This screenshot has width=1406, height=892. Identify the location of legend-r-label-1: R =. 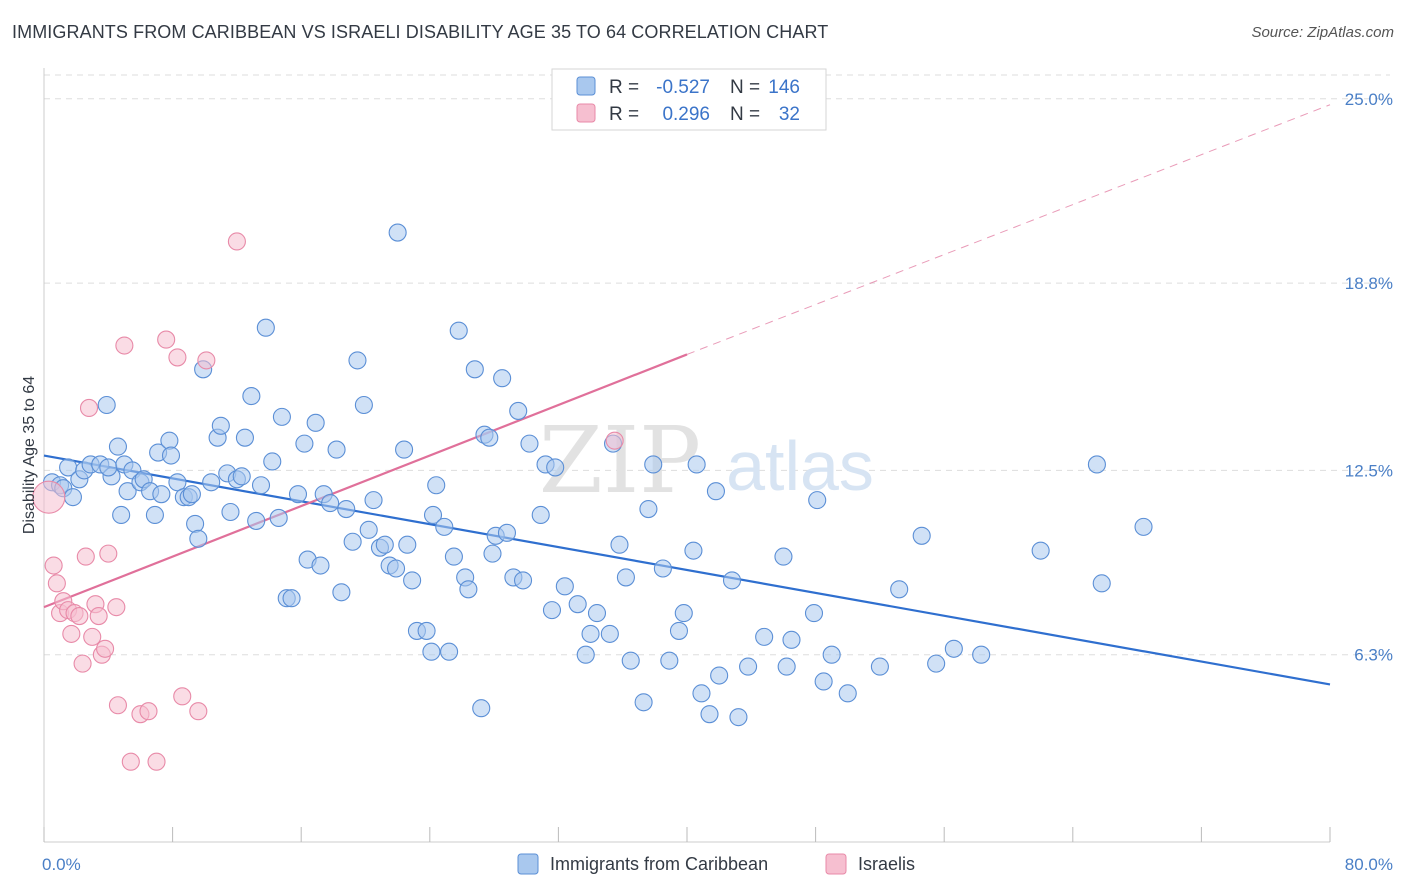
(624, 87).